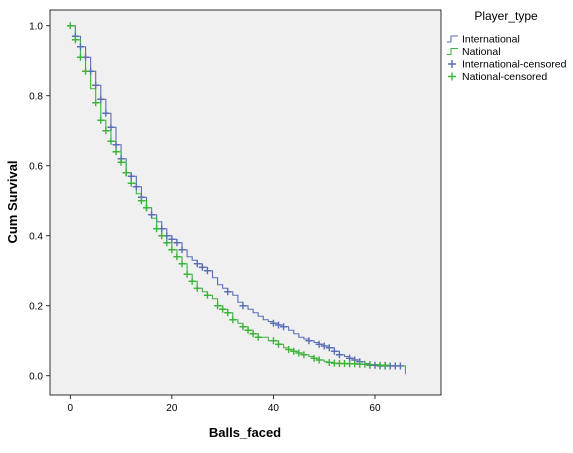  I want to click on x-tick-label: 40, so click(274, 408).